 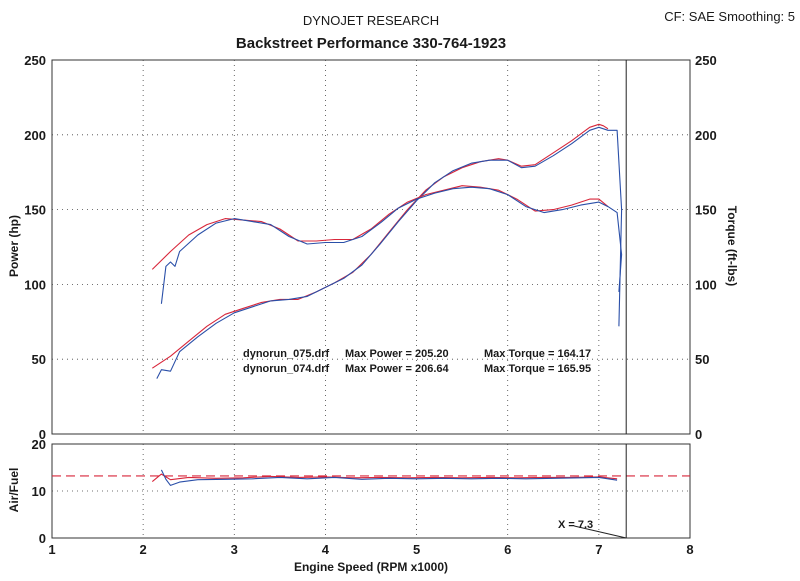 What do you see at coordinates (371, 567) in the screenshot?
I see `x-axis-label: Engine Speed (RPM x1000)` at bounding box center [371, 567].